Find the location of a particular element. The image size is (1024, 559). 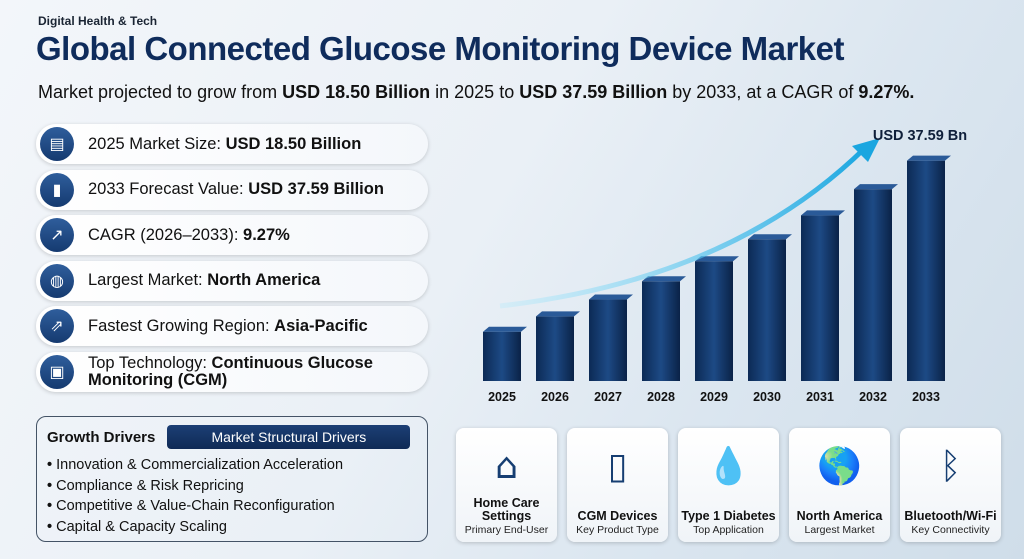

stat-label: 2033 Forecast Value: is located at coordinates (168, 189).